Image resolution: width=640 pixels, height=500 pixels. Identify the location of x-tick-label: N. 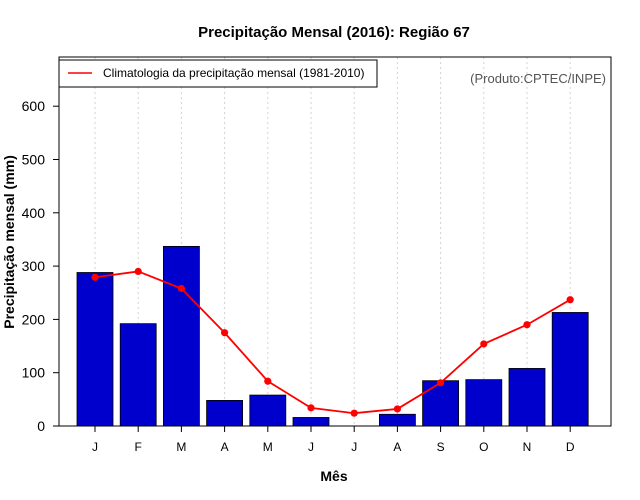
(527, 447).